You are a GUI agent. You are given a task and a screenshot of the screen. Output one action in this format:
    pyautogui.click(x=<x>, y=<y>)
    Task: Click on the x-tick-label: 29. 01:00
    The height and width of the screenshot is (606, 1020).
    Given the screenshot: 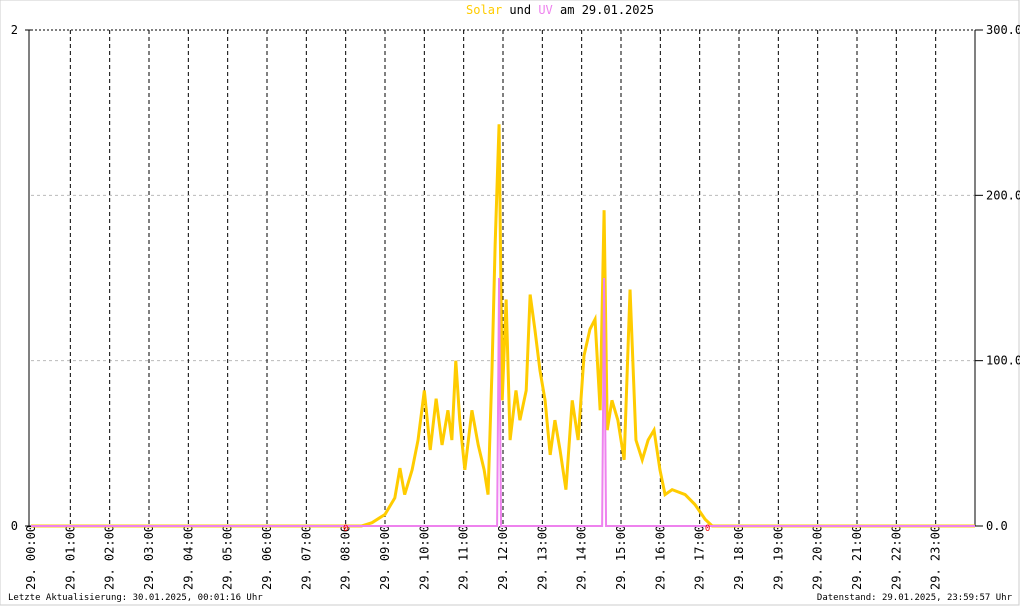 What is the action you would take?
    pyautogui.click(x=70, y=557)
    